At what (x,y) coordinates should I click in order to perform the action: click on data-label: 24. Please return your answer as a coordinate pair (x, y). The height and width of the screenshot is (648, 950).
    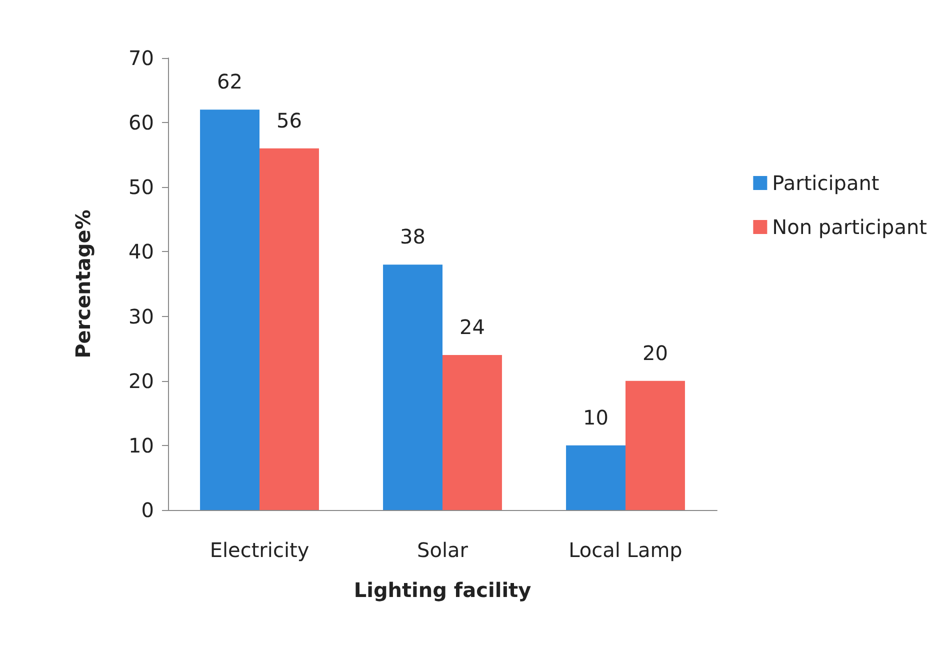
    Looking at the image, I should click on (472, 327).